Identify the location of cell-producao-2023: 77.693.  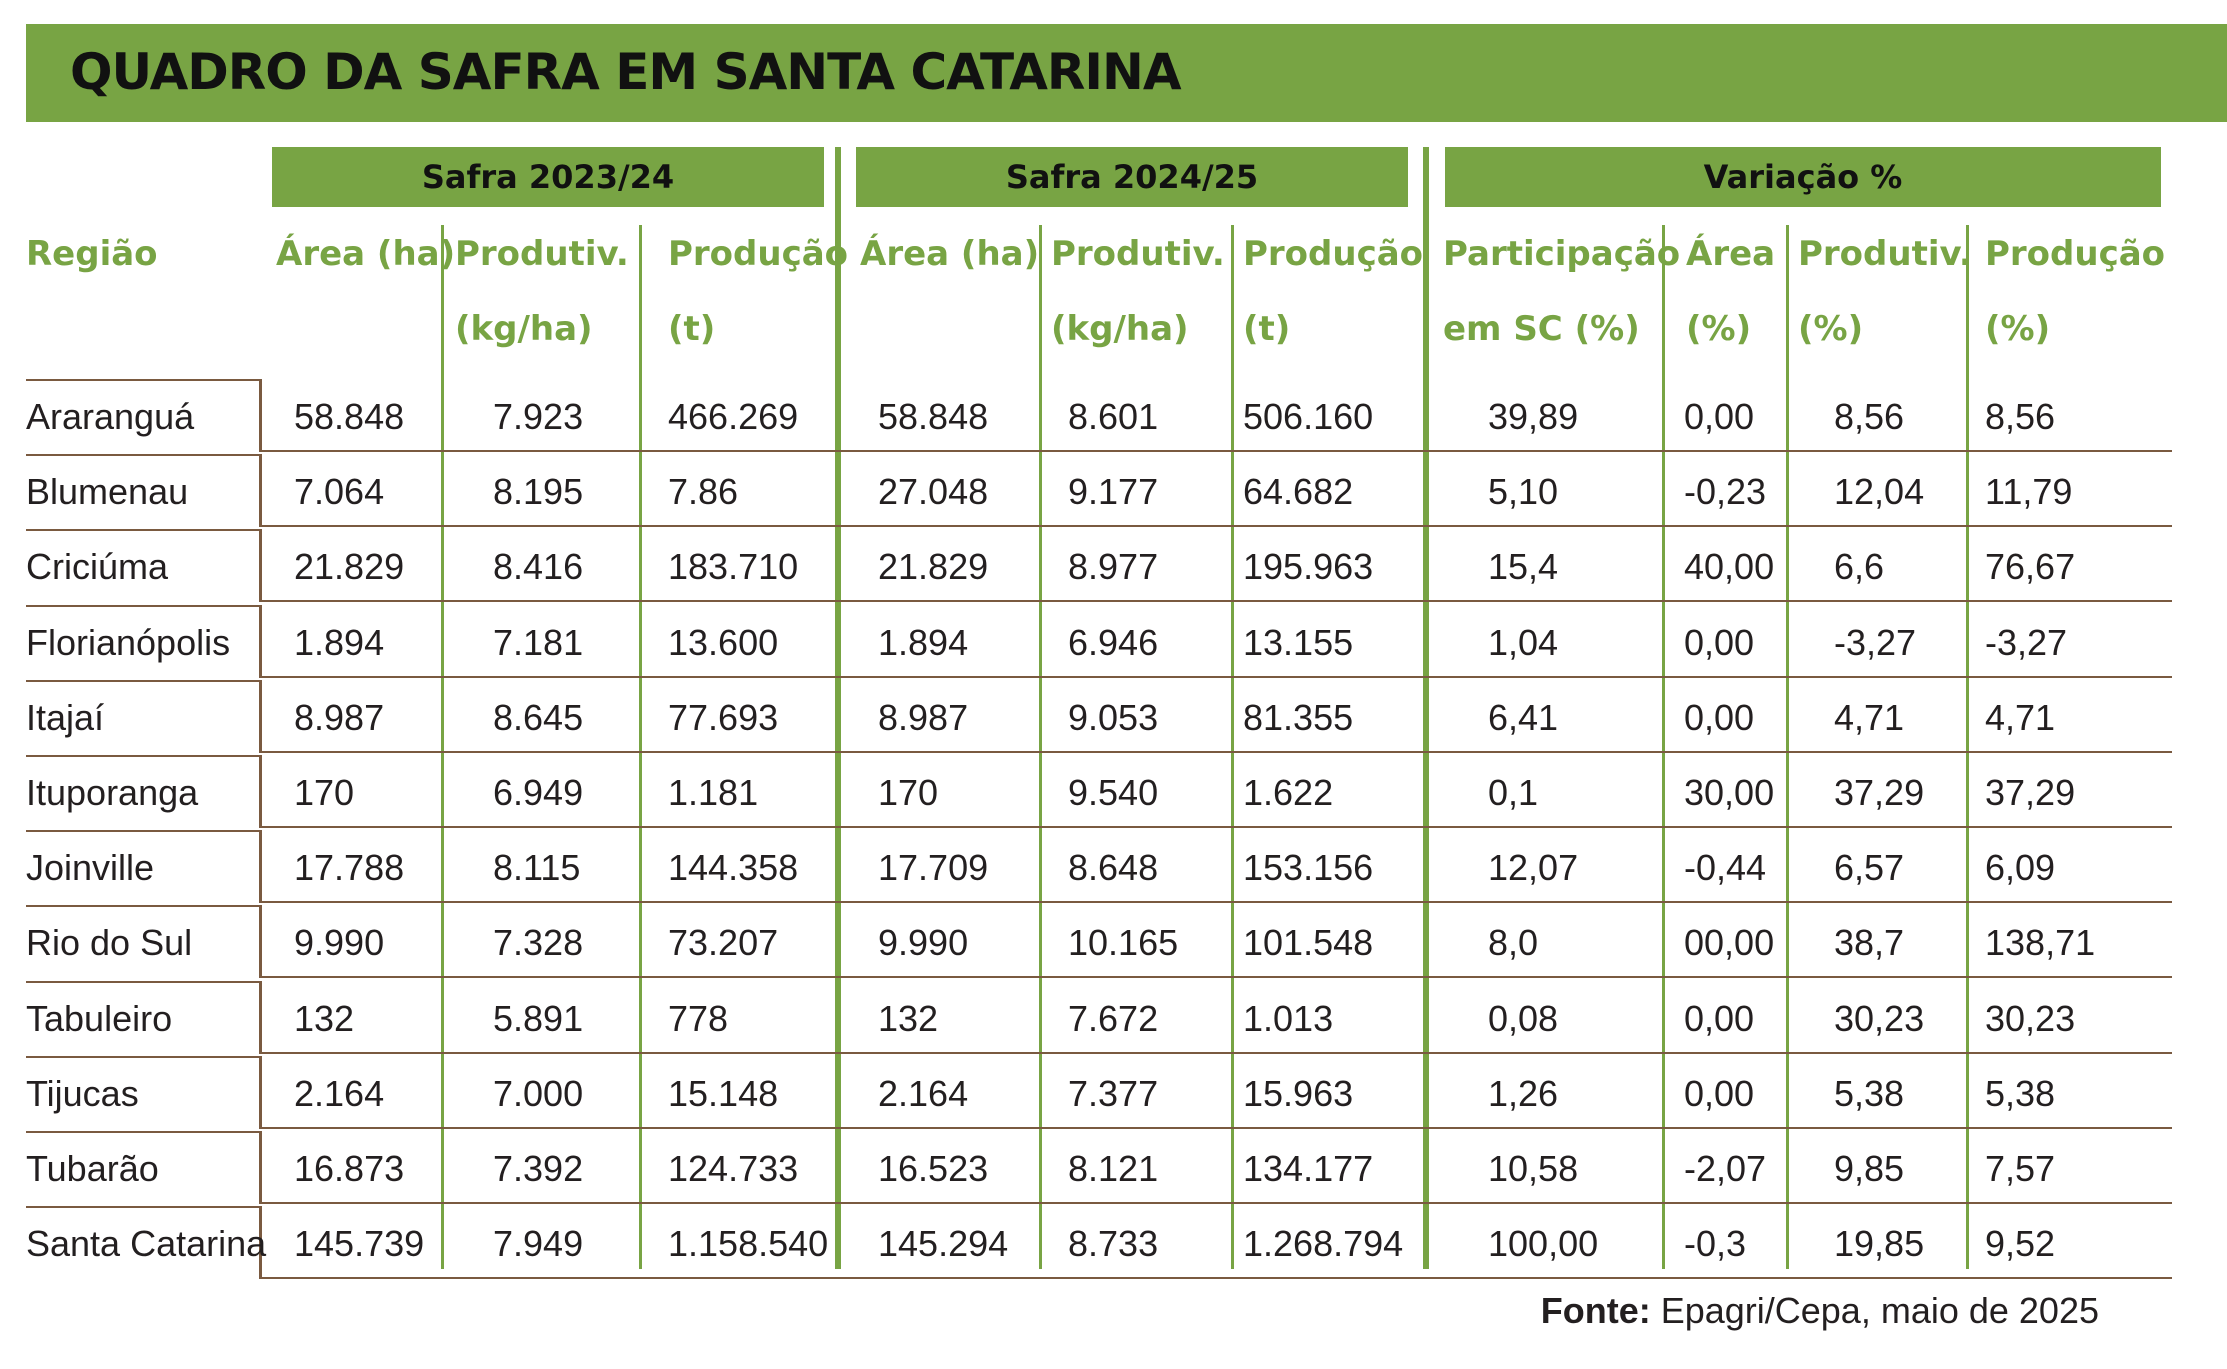
(723, 717).